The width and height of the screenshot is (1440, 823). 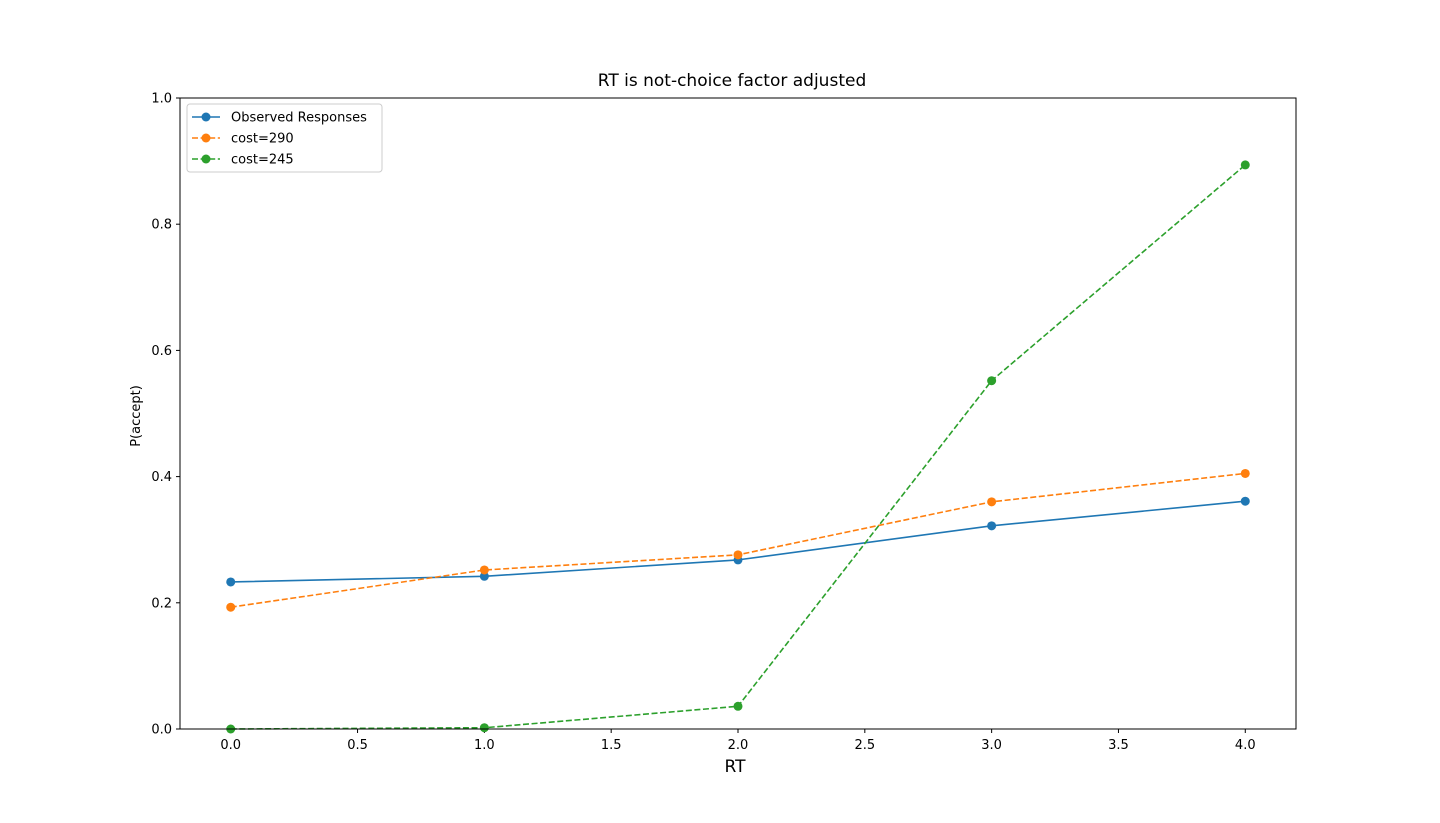 I want to click on legend-label-3: cost=245, so click(x=262, y=160).